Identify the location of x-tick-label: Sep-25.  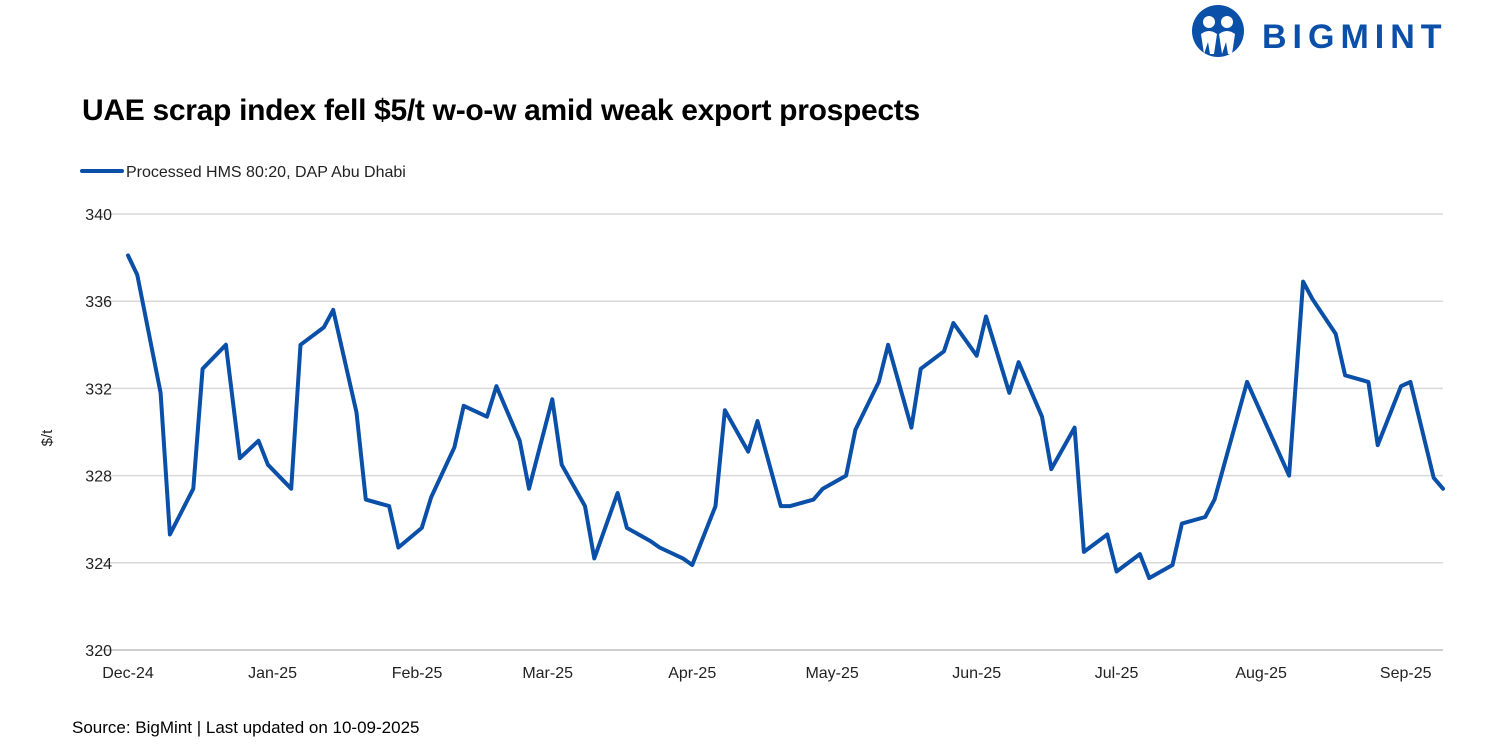
(1406, 673).